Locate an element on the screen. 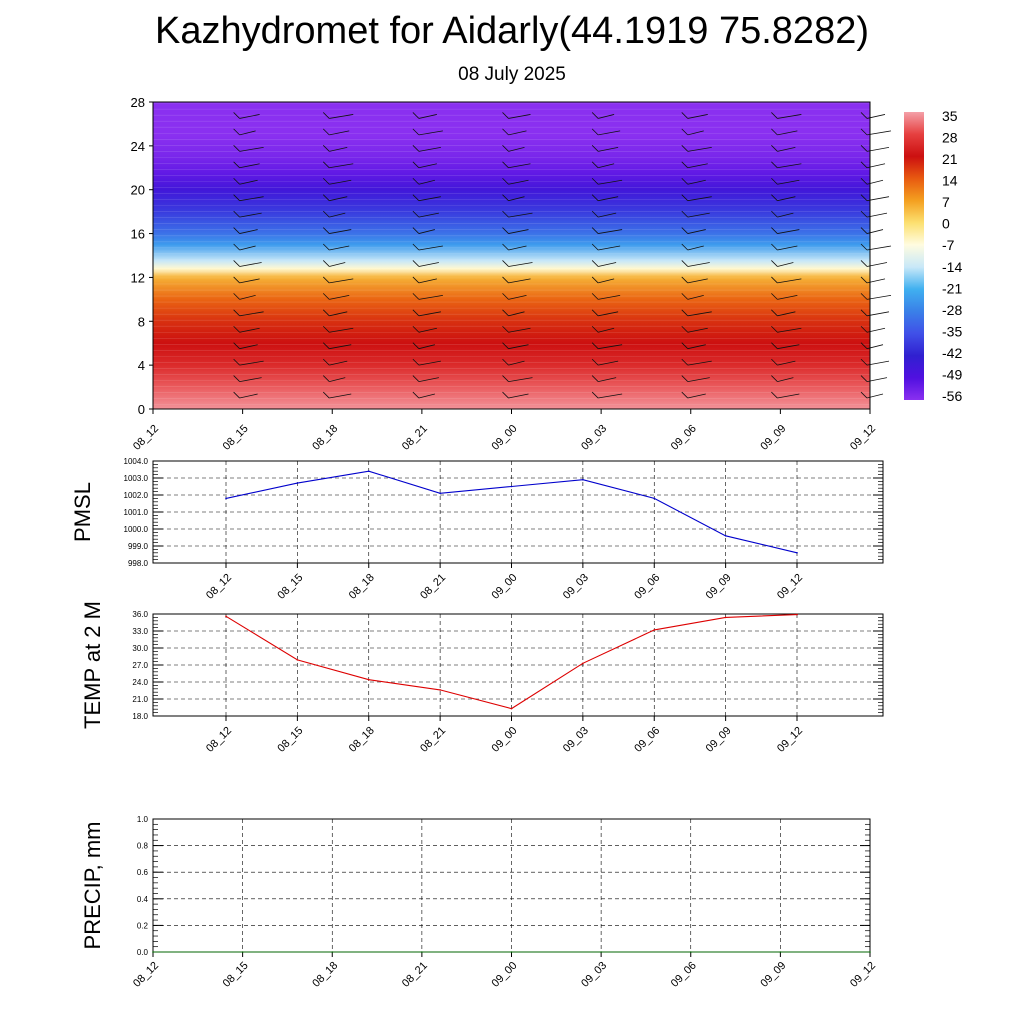 The width and height of the screenshot is (1024, 1024). y-axis-title: TEMP at 2 M is located at coordinates (92, 665).